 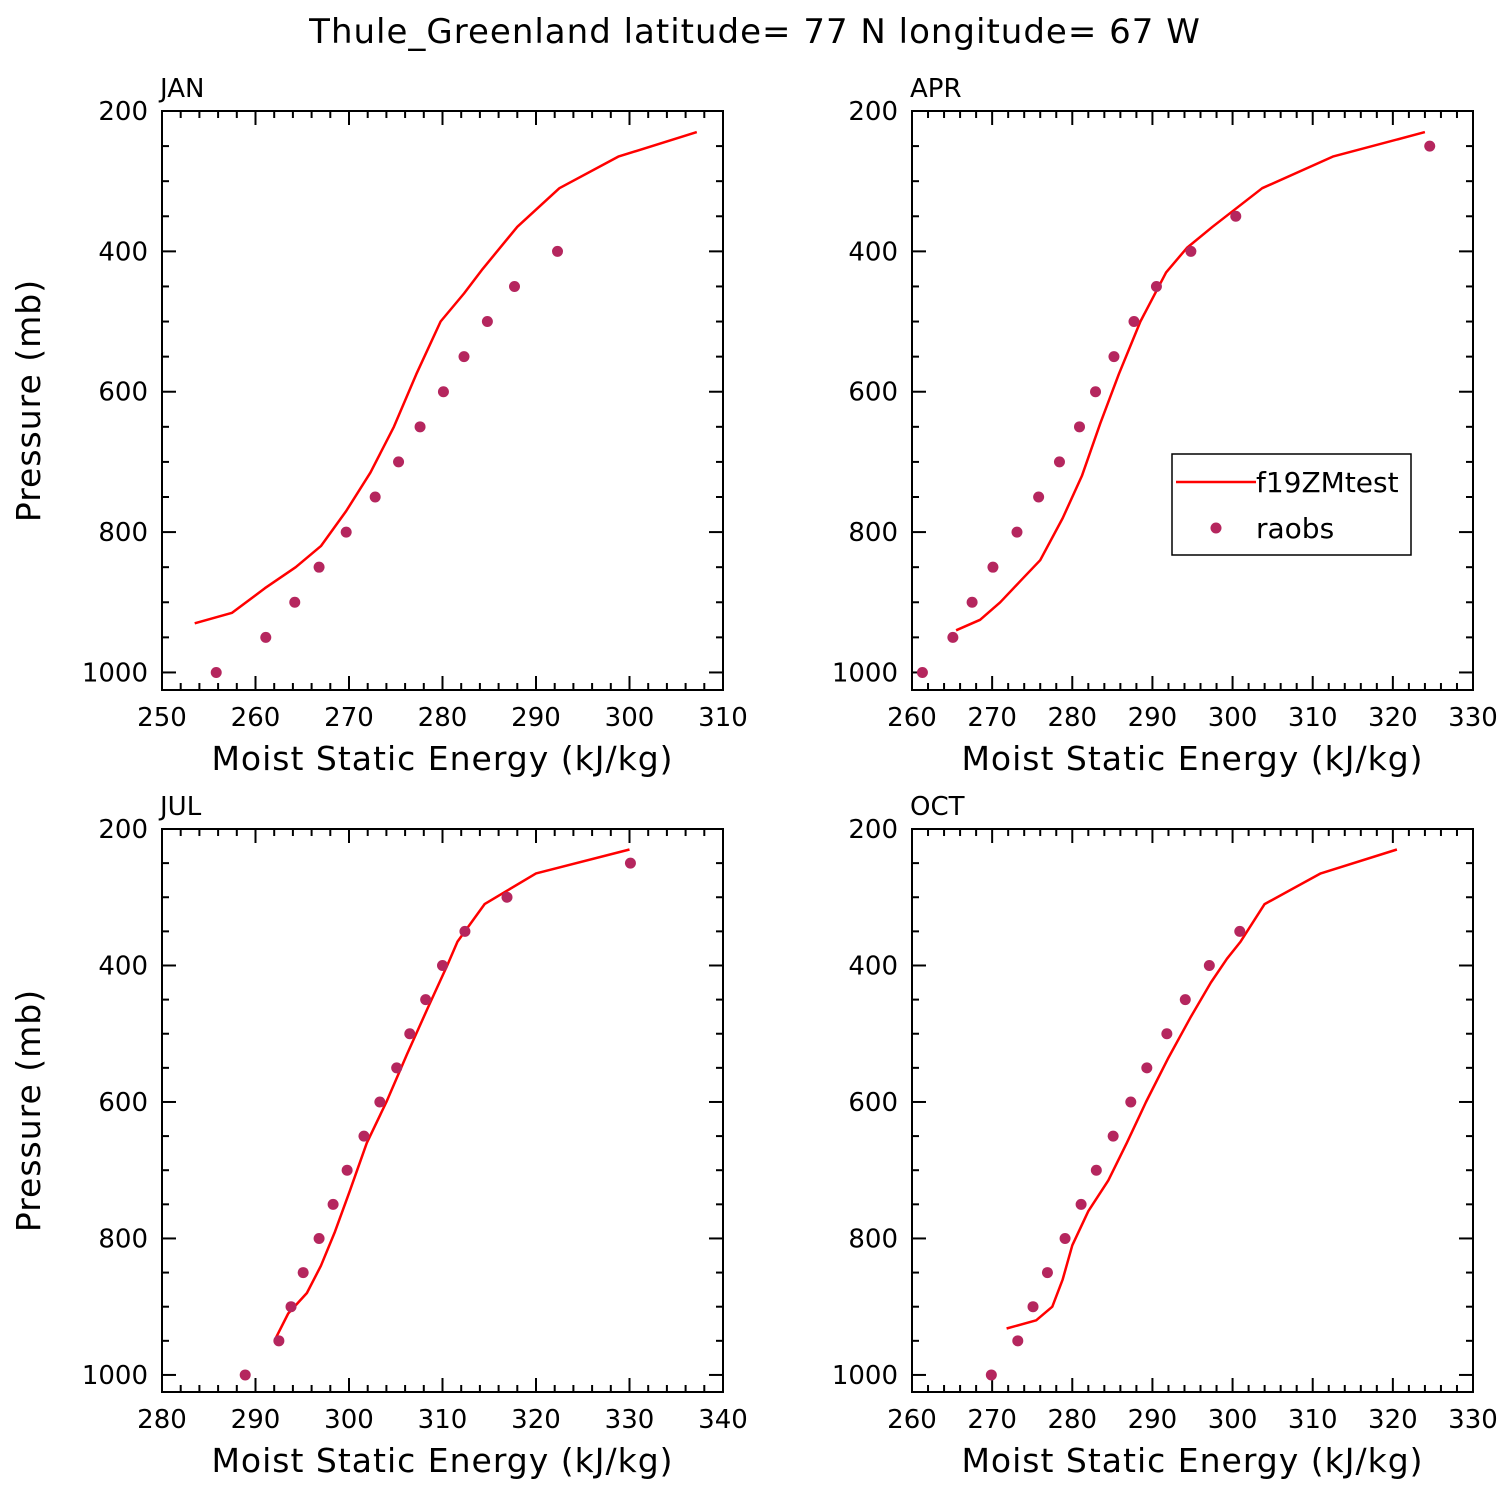 I want to click on panel-label: JAN, so click(x=181, y=89).